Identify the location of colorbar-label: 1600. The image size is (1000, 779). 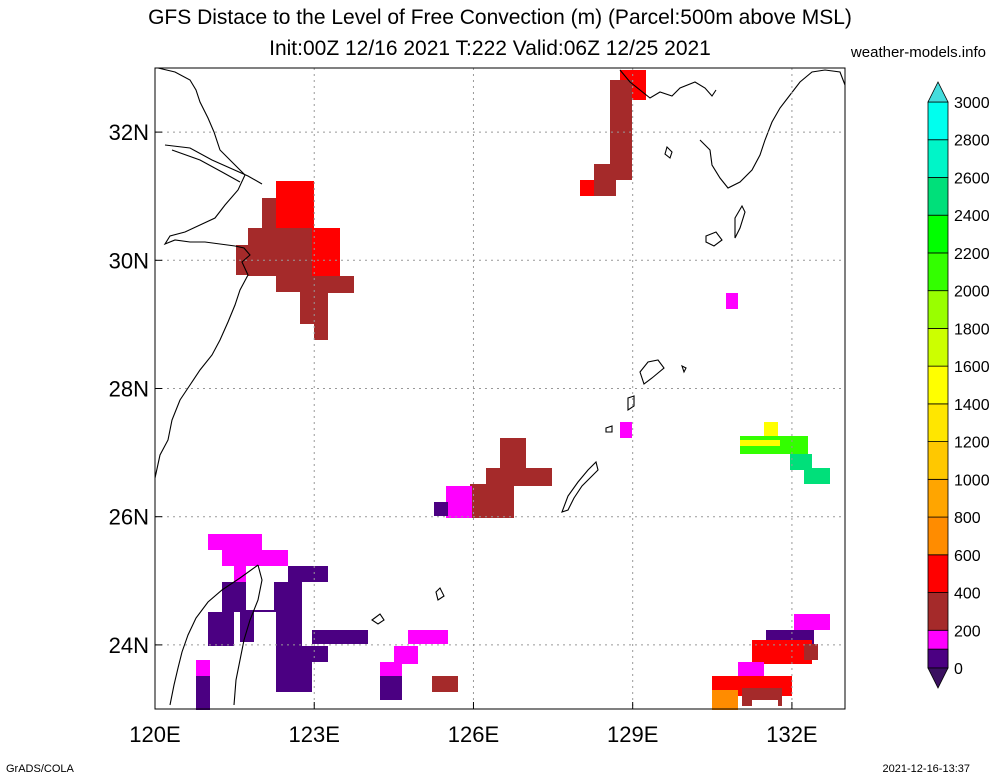
(972, 367).